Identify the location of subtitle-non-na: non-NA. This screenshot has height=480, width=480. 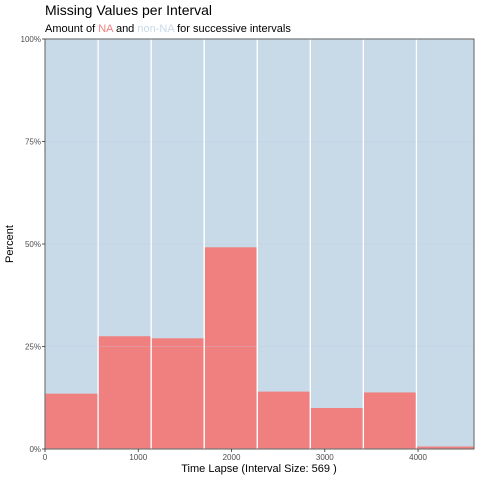
(156, 29).